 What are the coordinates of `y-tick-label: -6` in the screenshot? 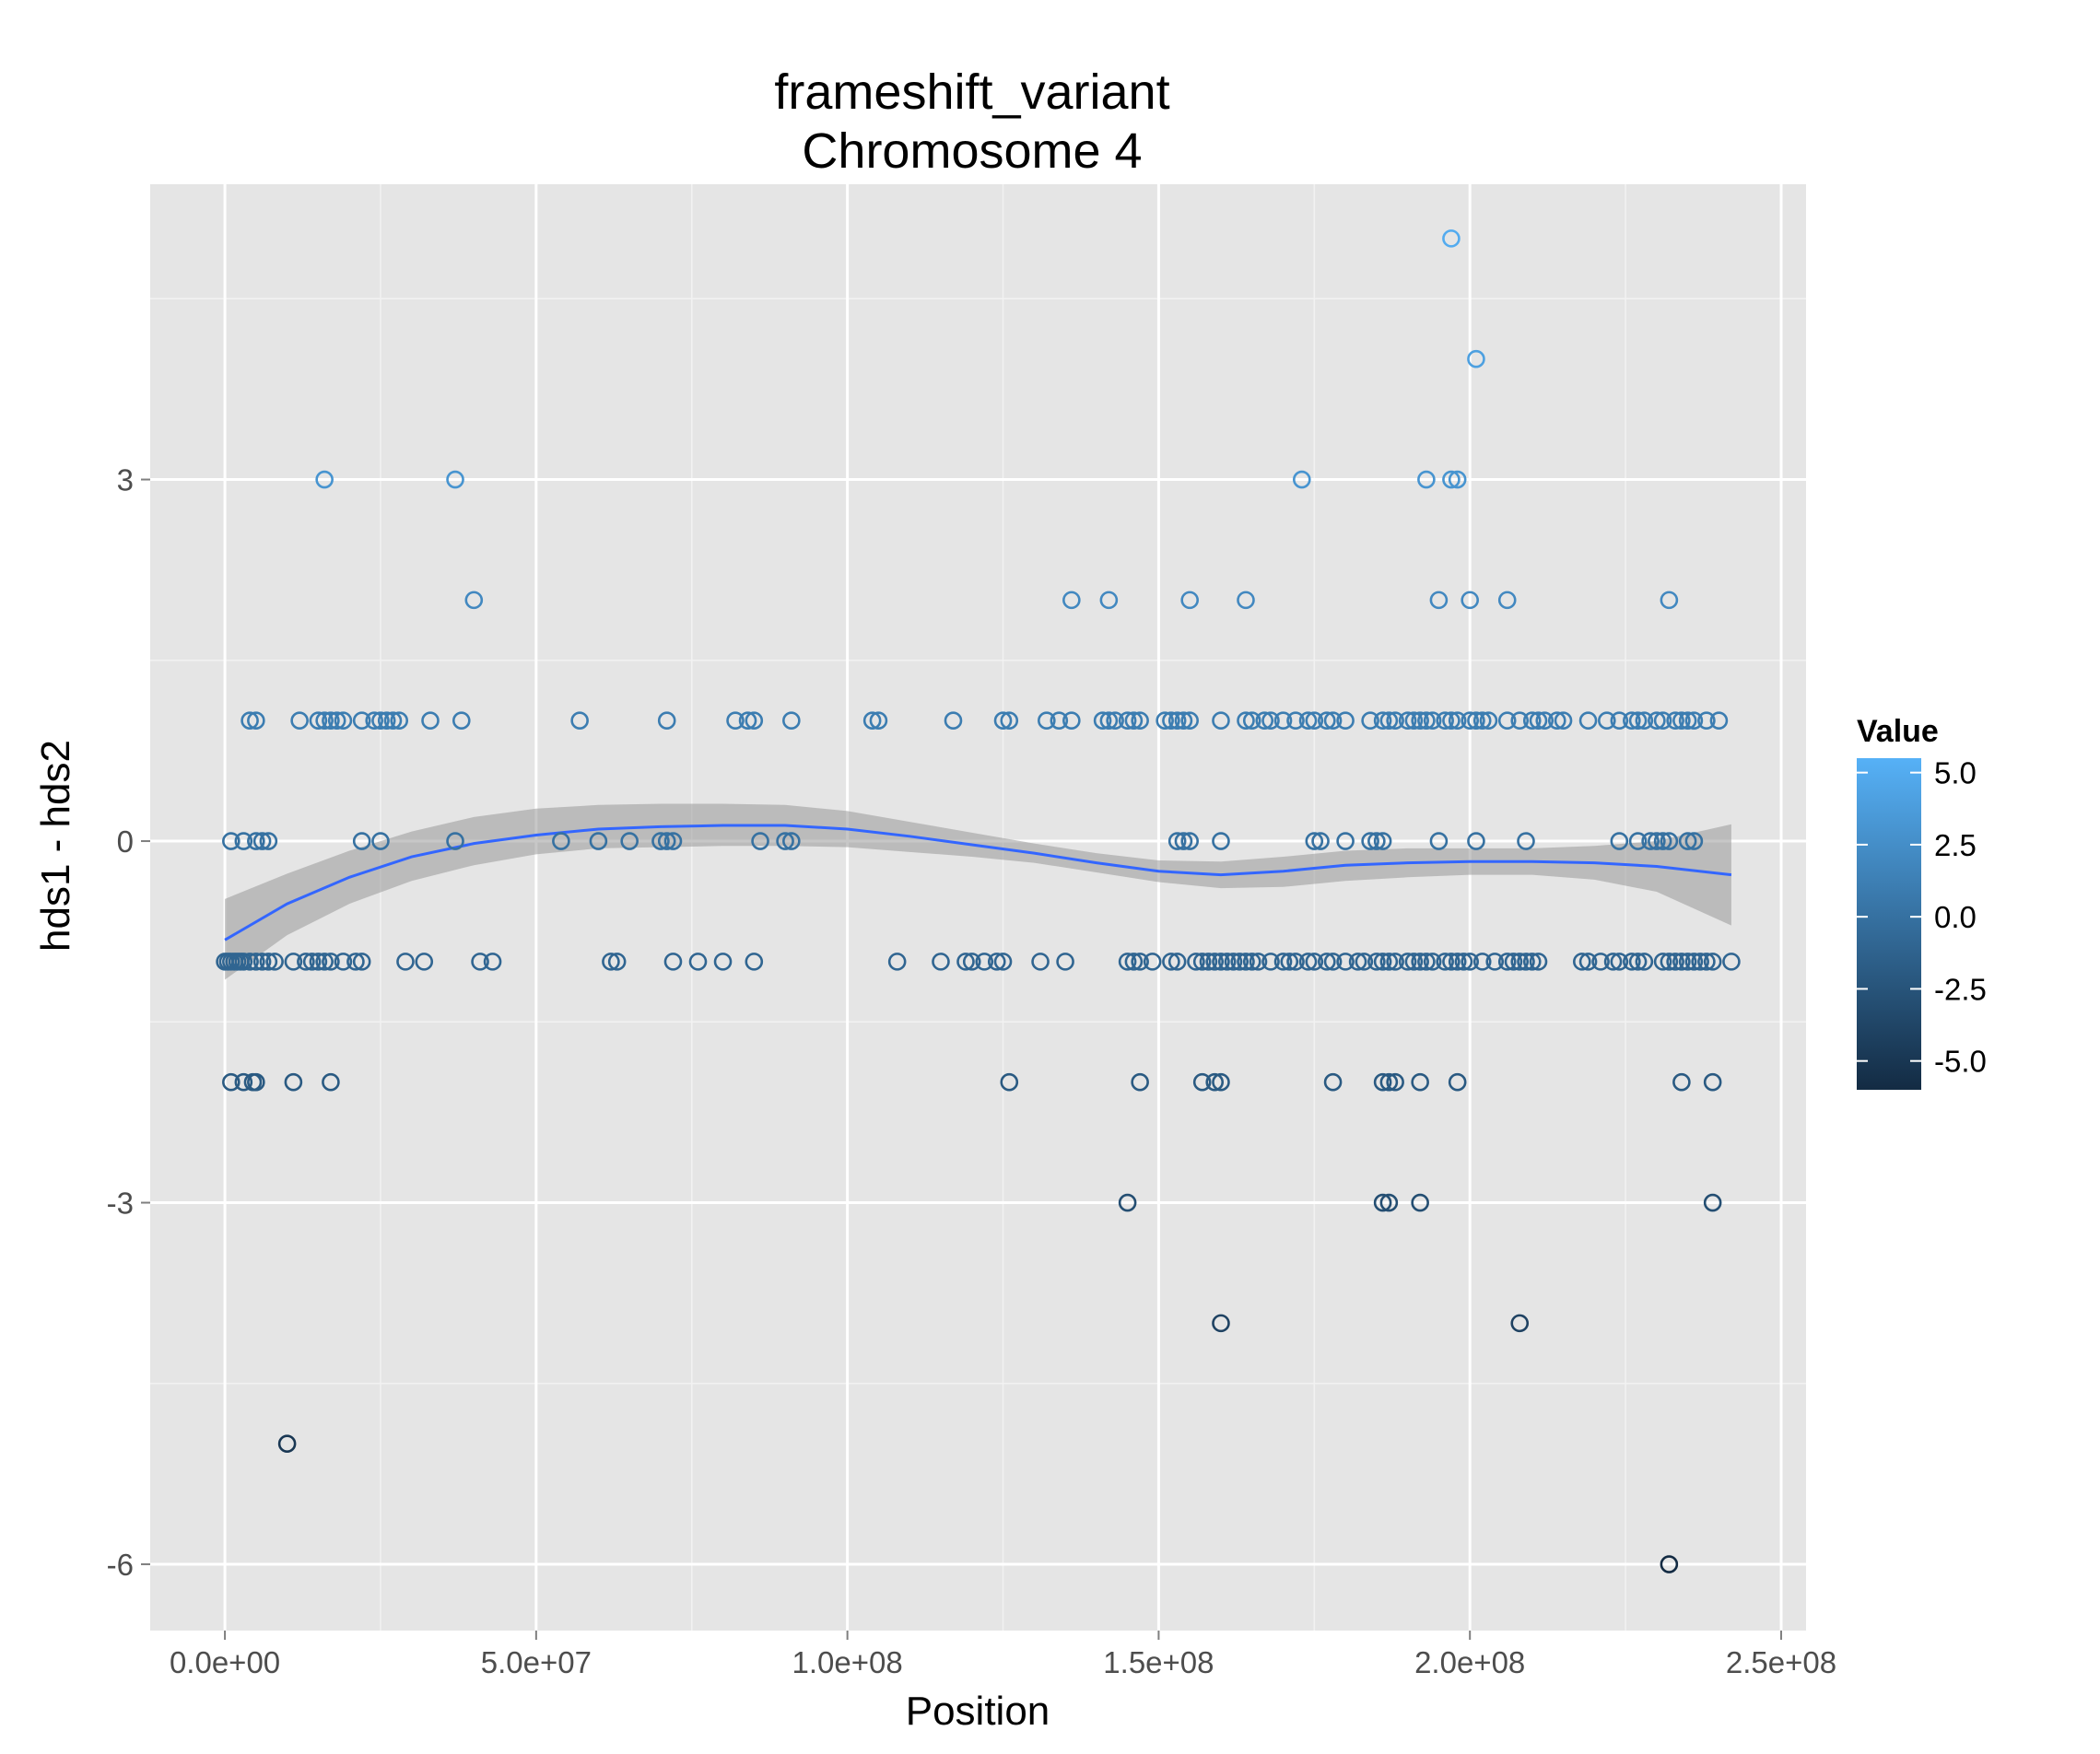 It's located at (121, 1565).